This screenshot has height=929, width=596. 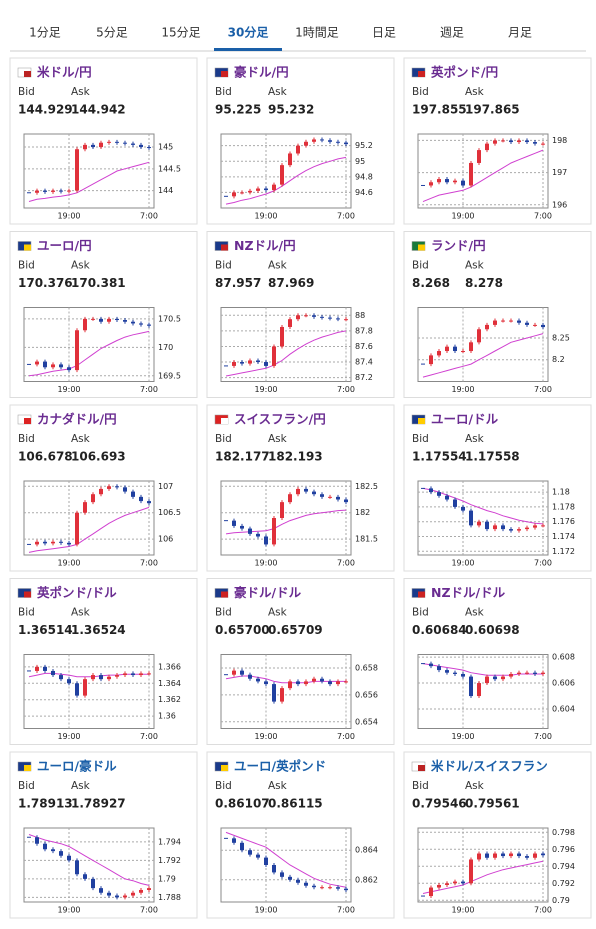 I want to click on tab: 月足, so click(x=520, y=33).